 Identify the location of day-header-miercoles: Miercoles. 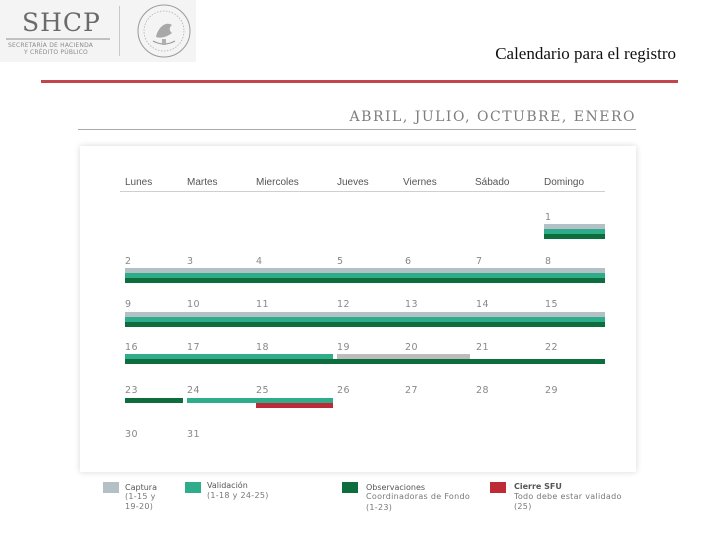
(277, 182).